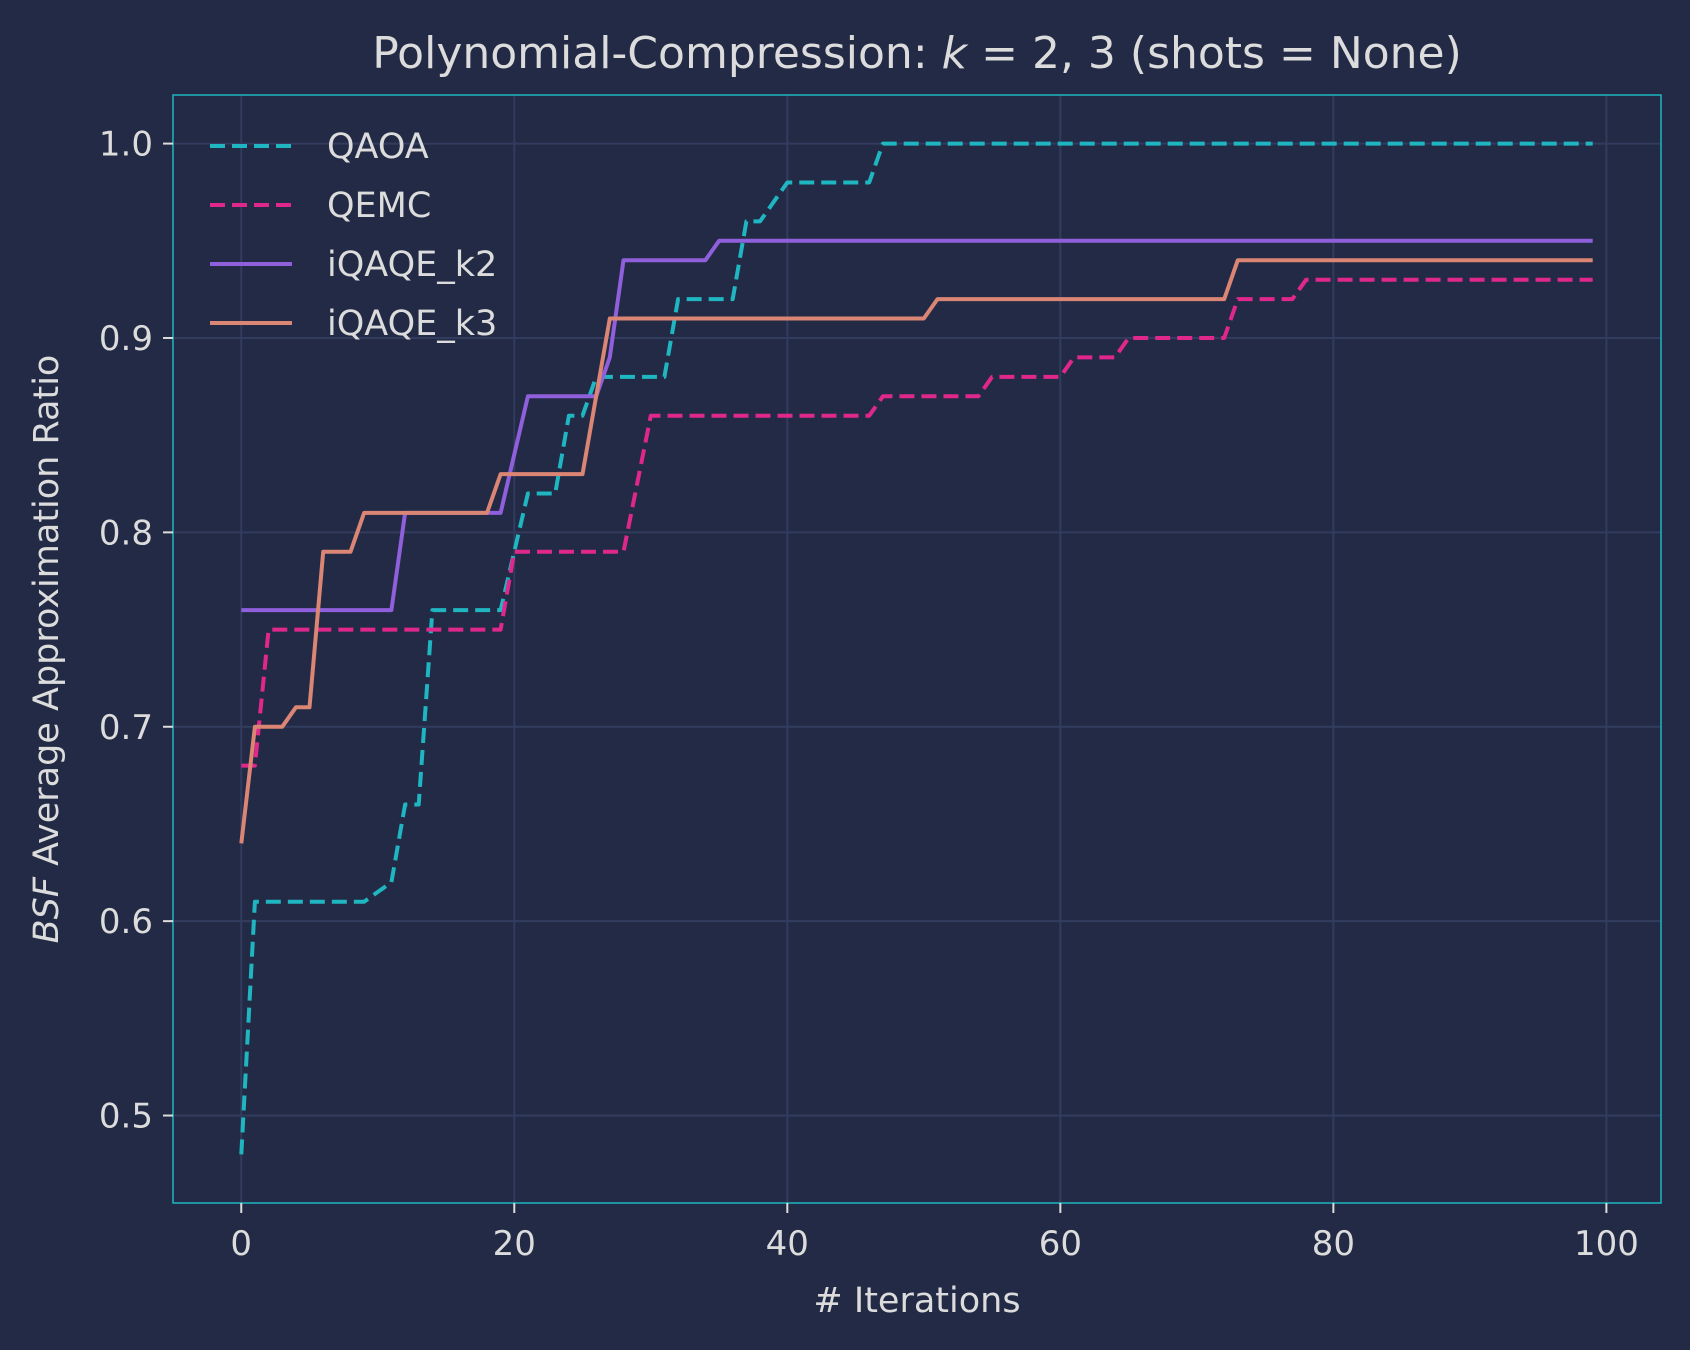 The width and height of the screenshot is (1690, 1350). I want to click on legend-label: QEMC, so click(379, 206).